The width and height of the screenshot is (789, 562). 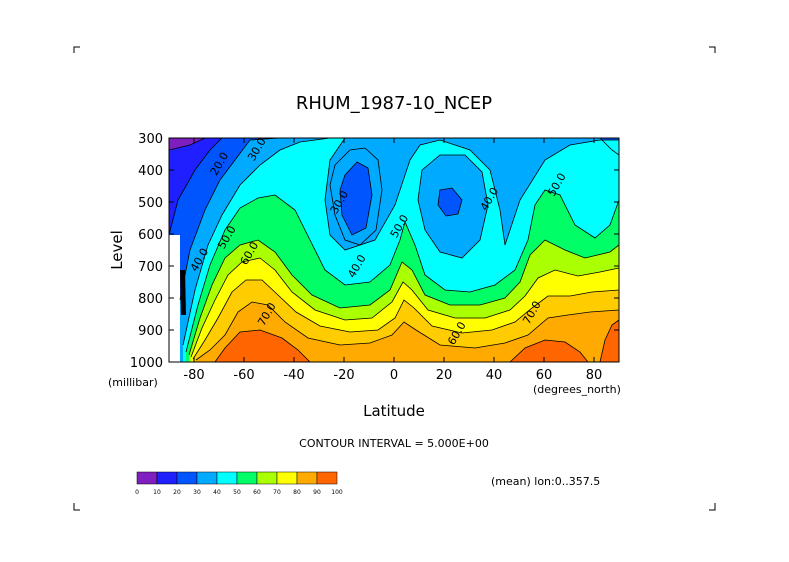 I want to click on contour-line-80-south, so click(x=262, y=345).